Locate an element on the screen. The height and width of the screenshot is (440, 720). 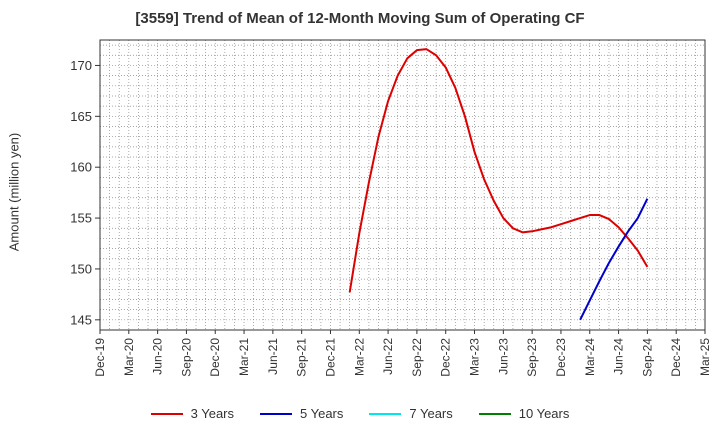
legend-item-5-years: 5 Years is located at coordinates (301, 413).